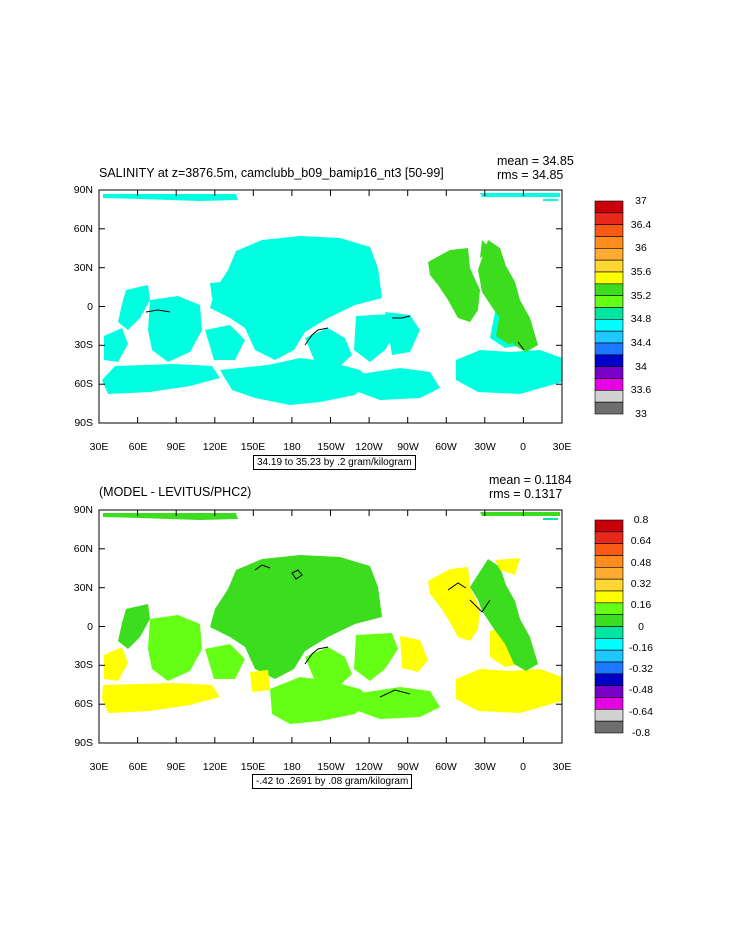 Image resolution: width=733 pixels, height=945 pixels. I want to click on legend-label: -0.48, so click(641, 690).